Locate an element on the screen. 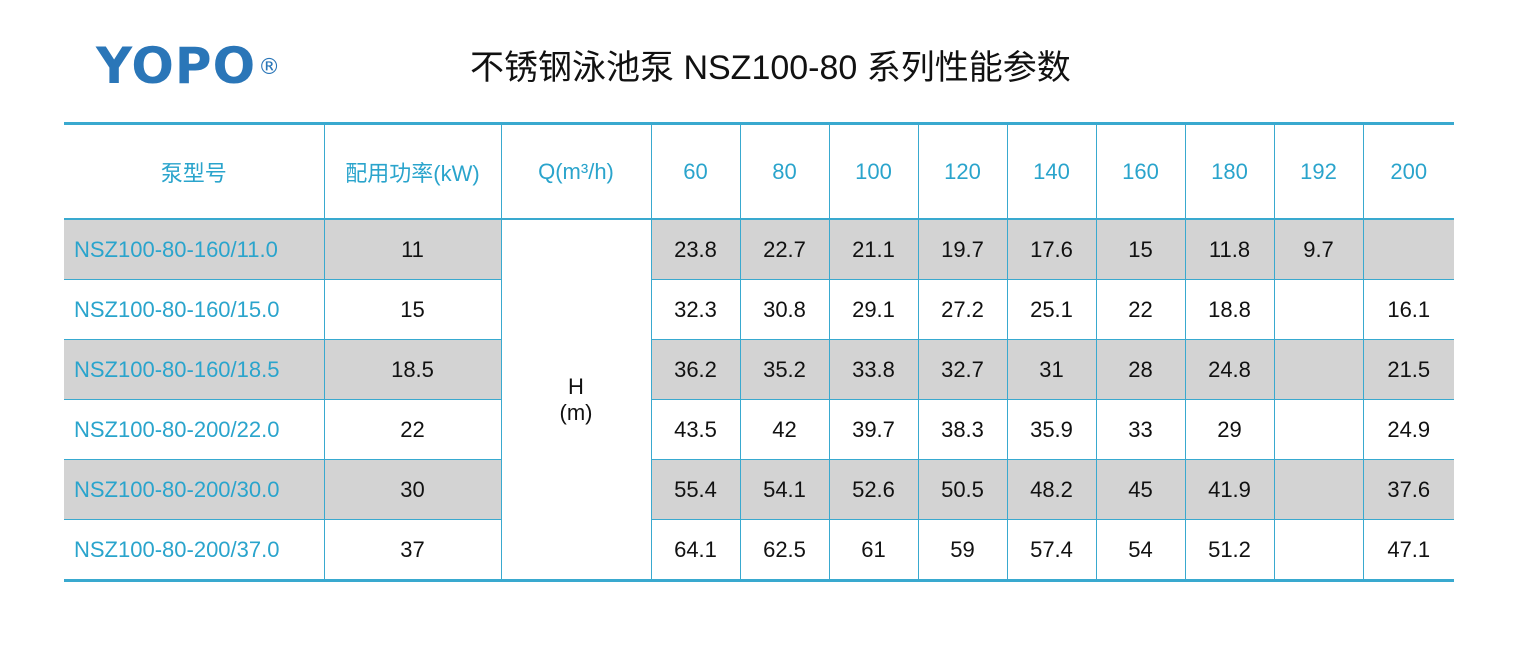 The width and height of the screenshot is (1536, 649). head-value-cell: 29.1 is located at coordinates (873, 309).